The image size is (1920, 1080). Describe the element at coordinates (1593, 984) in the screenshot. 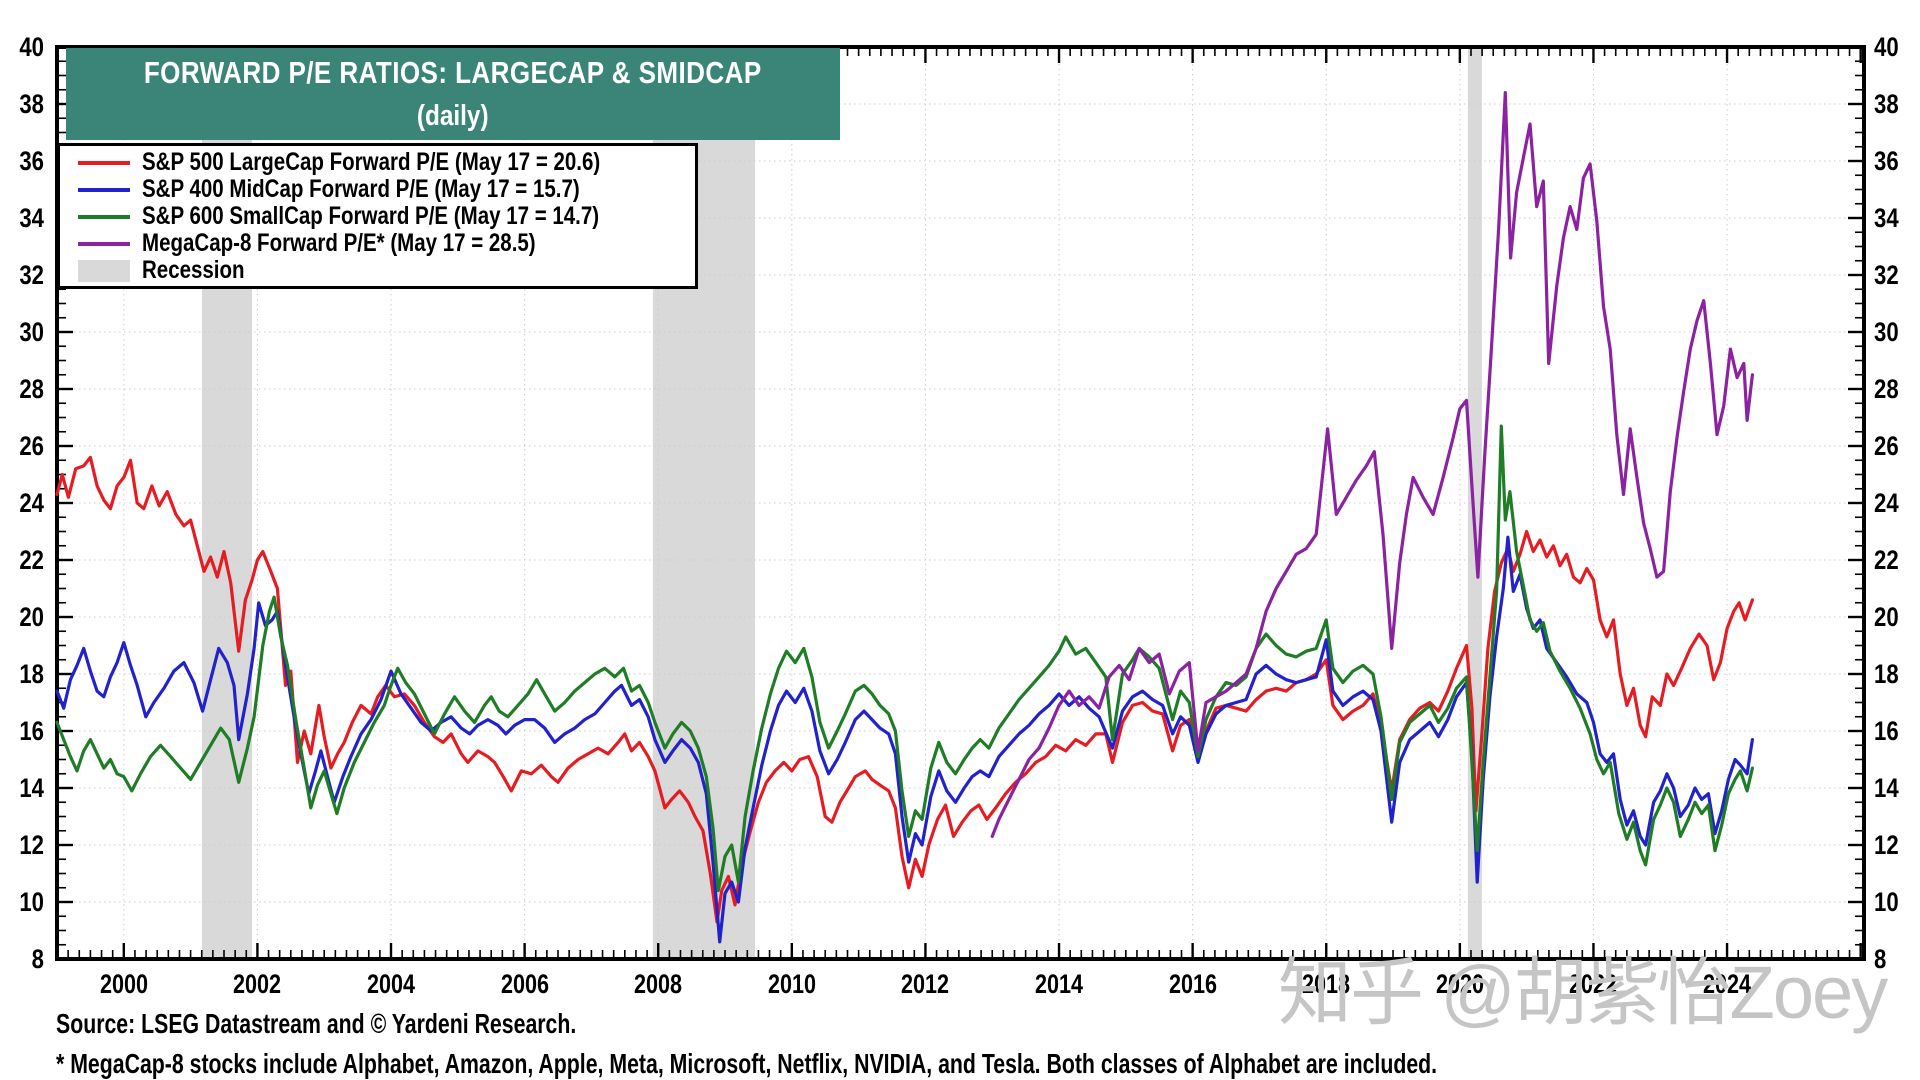

I see `x-axis-tick-label: 2022` at that location.